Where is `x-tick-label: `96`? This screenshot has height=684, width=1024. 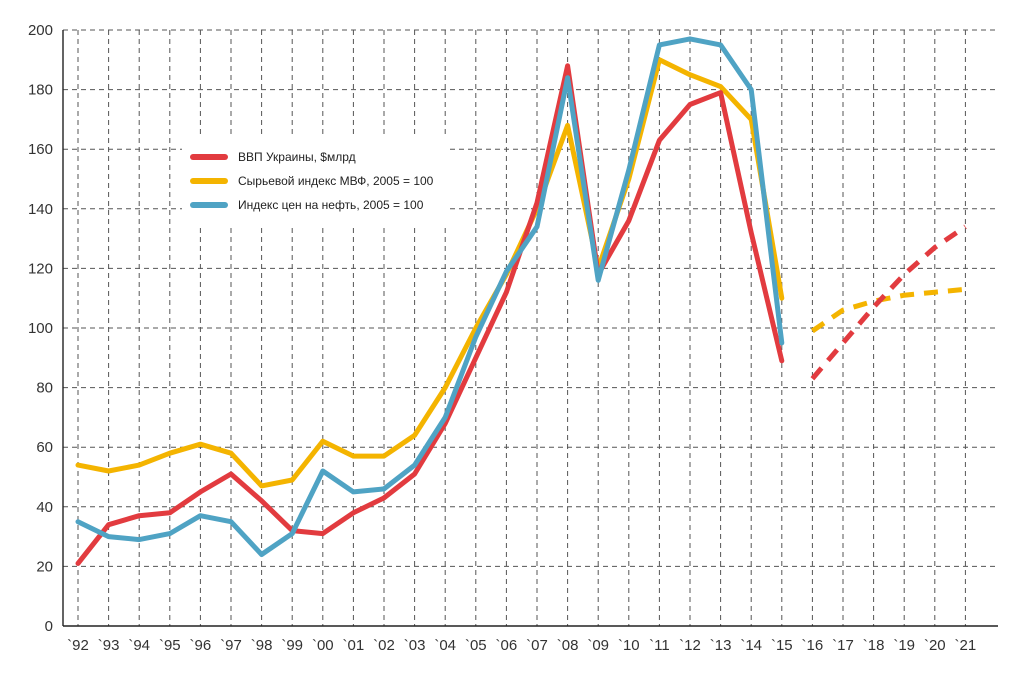 x-tick-label: `96 is located at coordinates (201, 645).